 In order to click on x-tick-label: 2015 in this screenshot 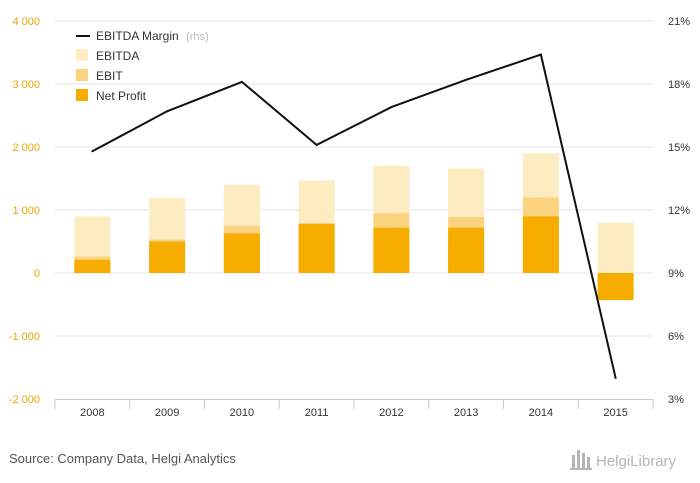, I will do `click(615, 413)`.